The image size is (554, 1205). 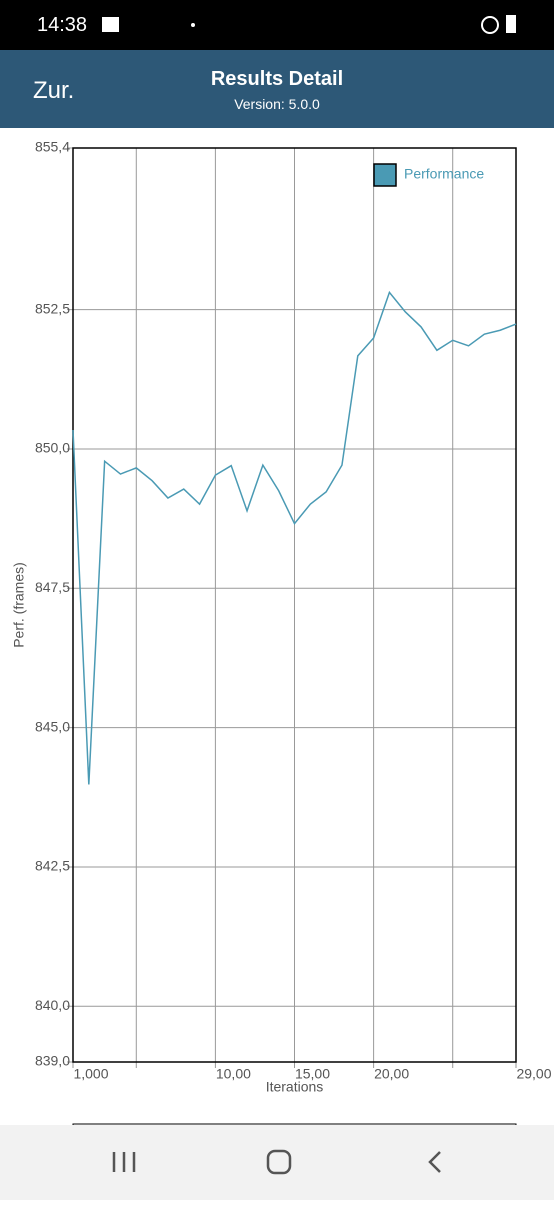 What do you see at coordinates (277, 104) in the screenshot?
I see `subtitle: Version: 5.0.0` at bounding box center [277, 104].